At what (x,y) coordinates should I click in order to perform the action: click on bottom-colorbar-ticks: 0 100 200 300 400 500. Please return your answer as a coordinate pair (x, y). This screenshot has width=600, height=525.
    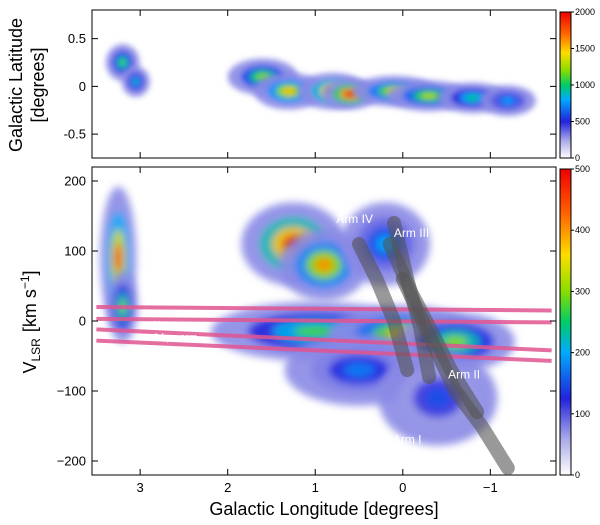
    Looking at the image, I should click on (580, 322).